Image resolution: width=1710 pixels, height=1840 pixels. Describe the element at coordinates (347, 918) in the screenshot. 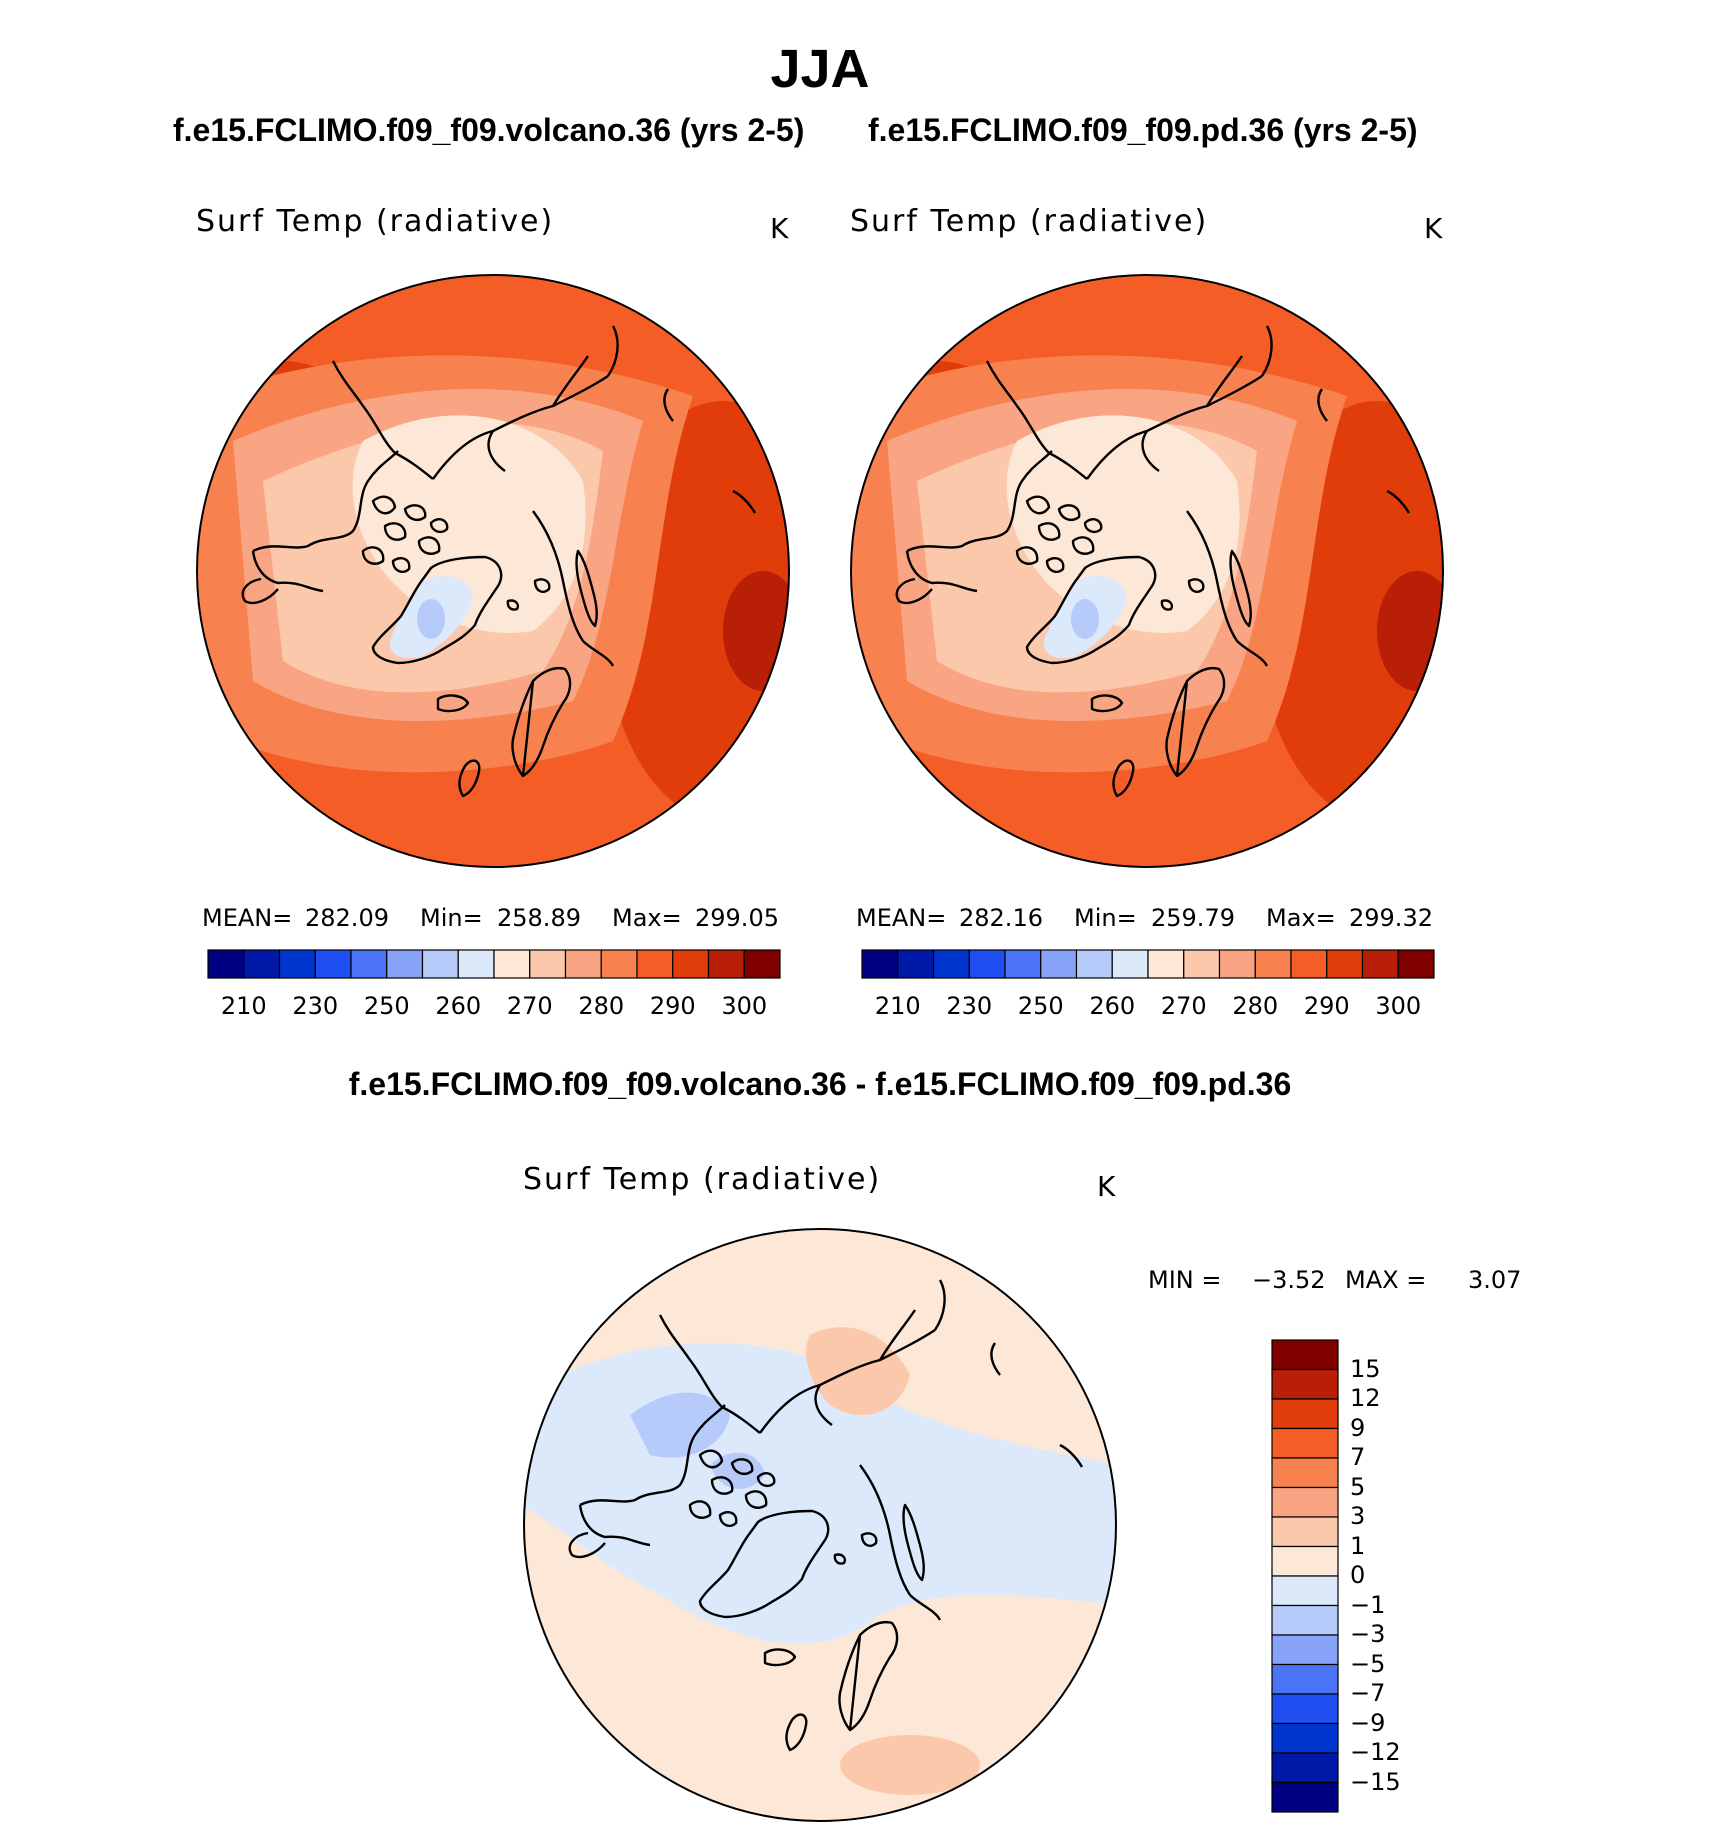

I see `panel1-mean: 282.09` at that location.